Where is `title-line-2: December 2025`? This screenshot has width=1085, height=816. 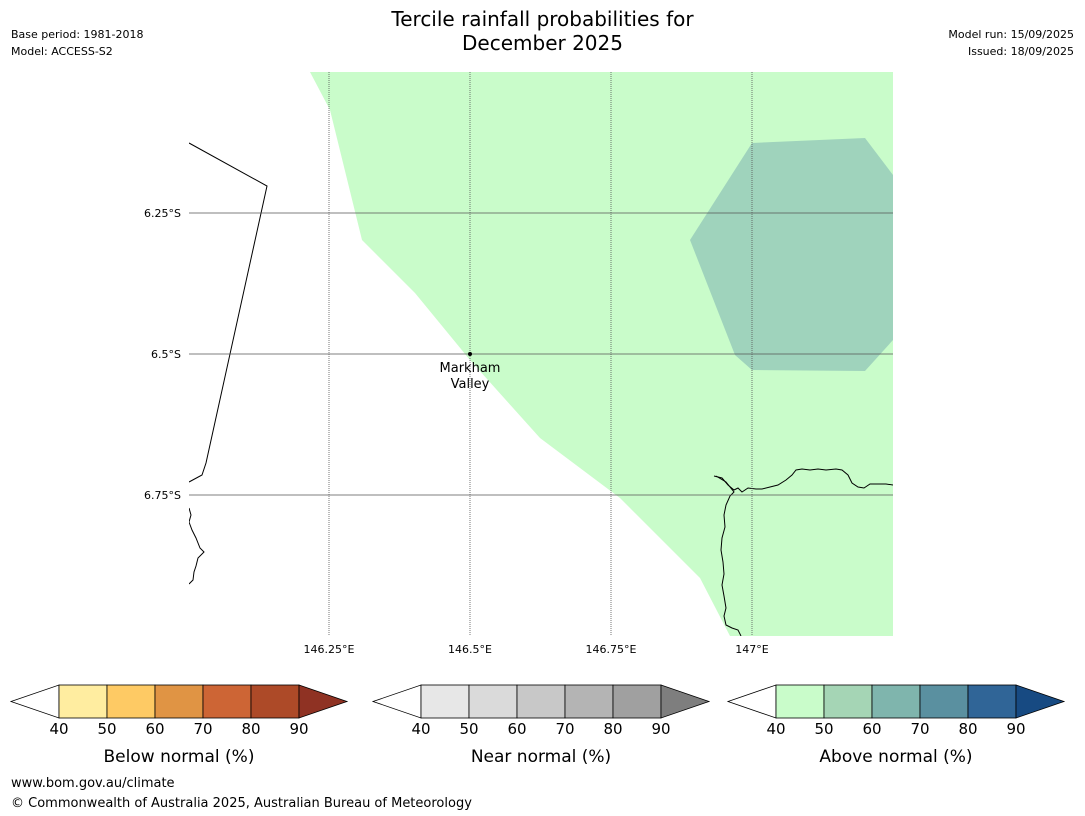 title-line-2: December 2025 is located at coordinates (542, 43).